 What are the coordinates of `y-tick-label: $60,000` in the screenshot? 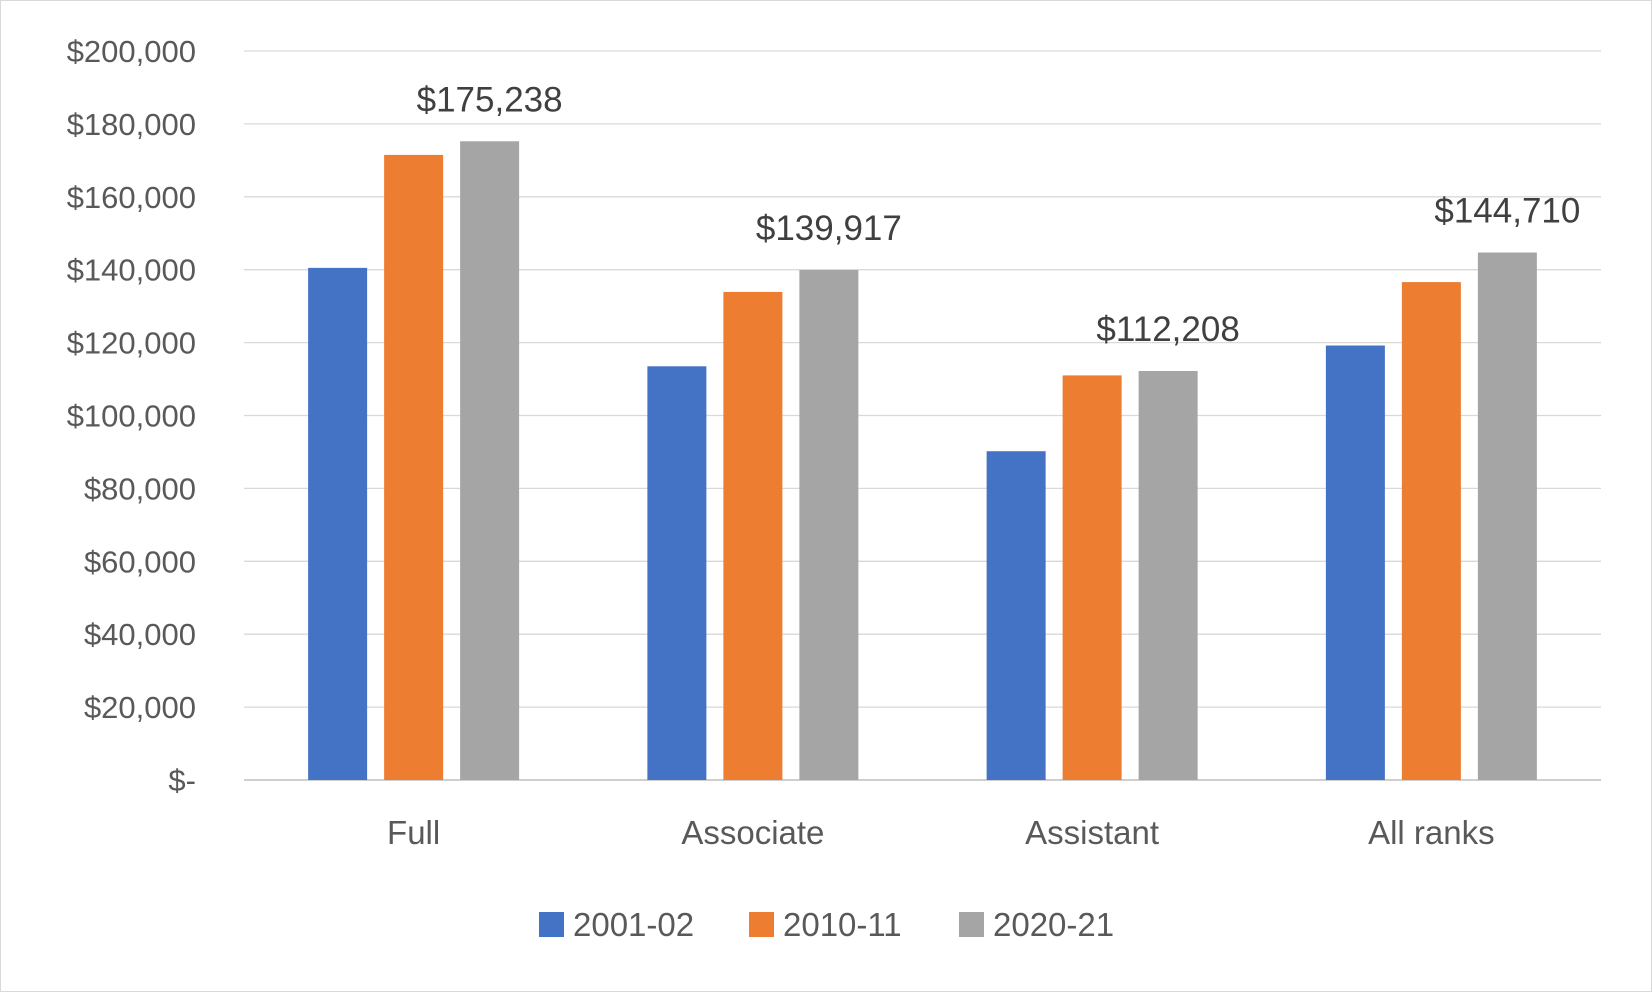 It's located at (140, 561).